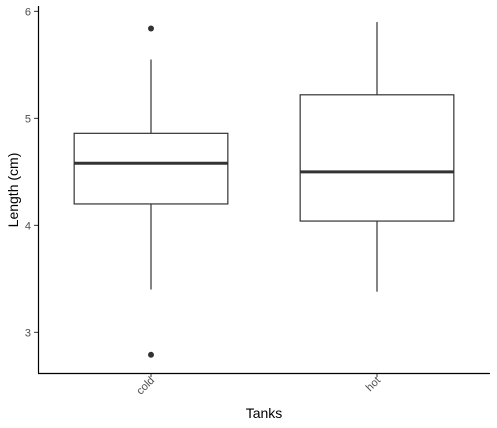 The image size is (497, 428). Describe the element at coordinates (13, 190) in the screenshot. I see `y-axis-title: Length (cm)` at that location.